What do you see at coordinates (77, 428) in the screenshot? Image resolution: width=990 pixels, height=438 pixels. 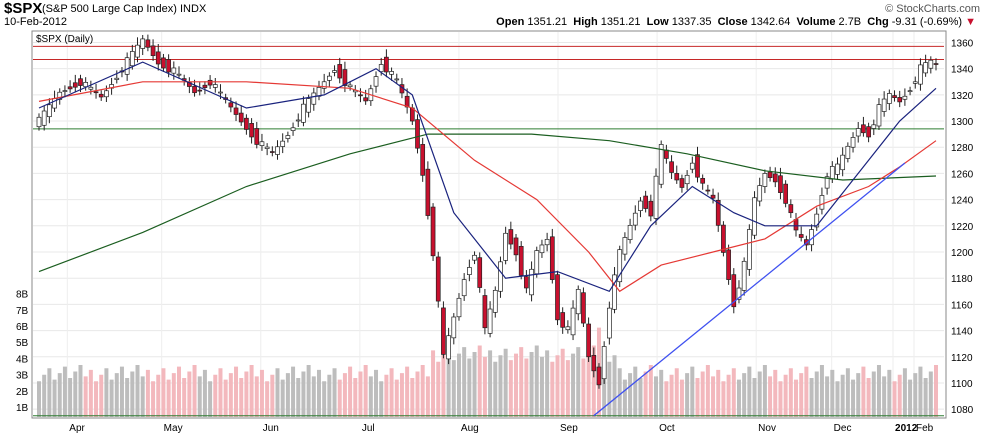 I see `x-tick-label: Apr` at bounding box center [77, 428].